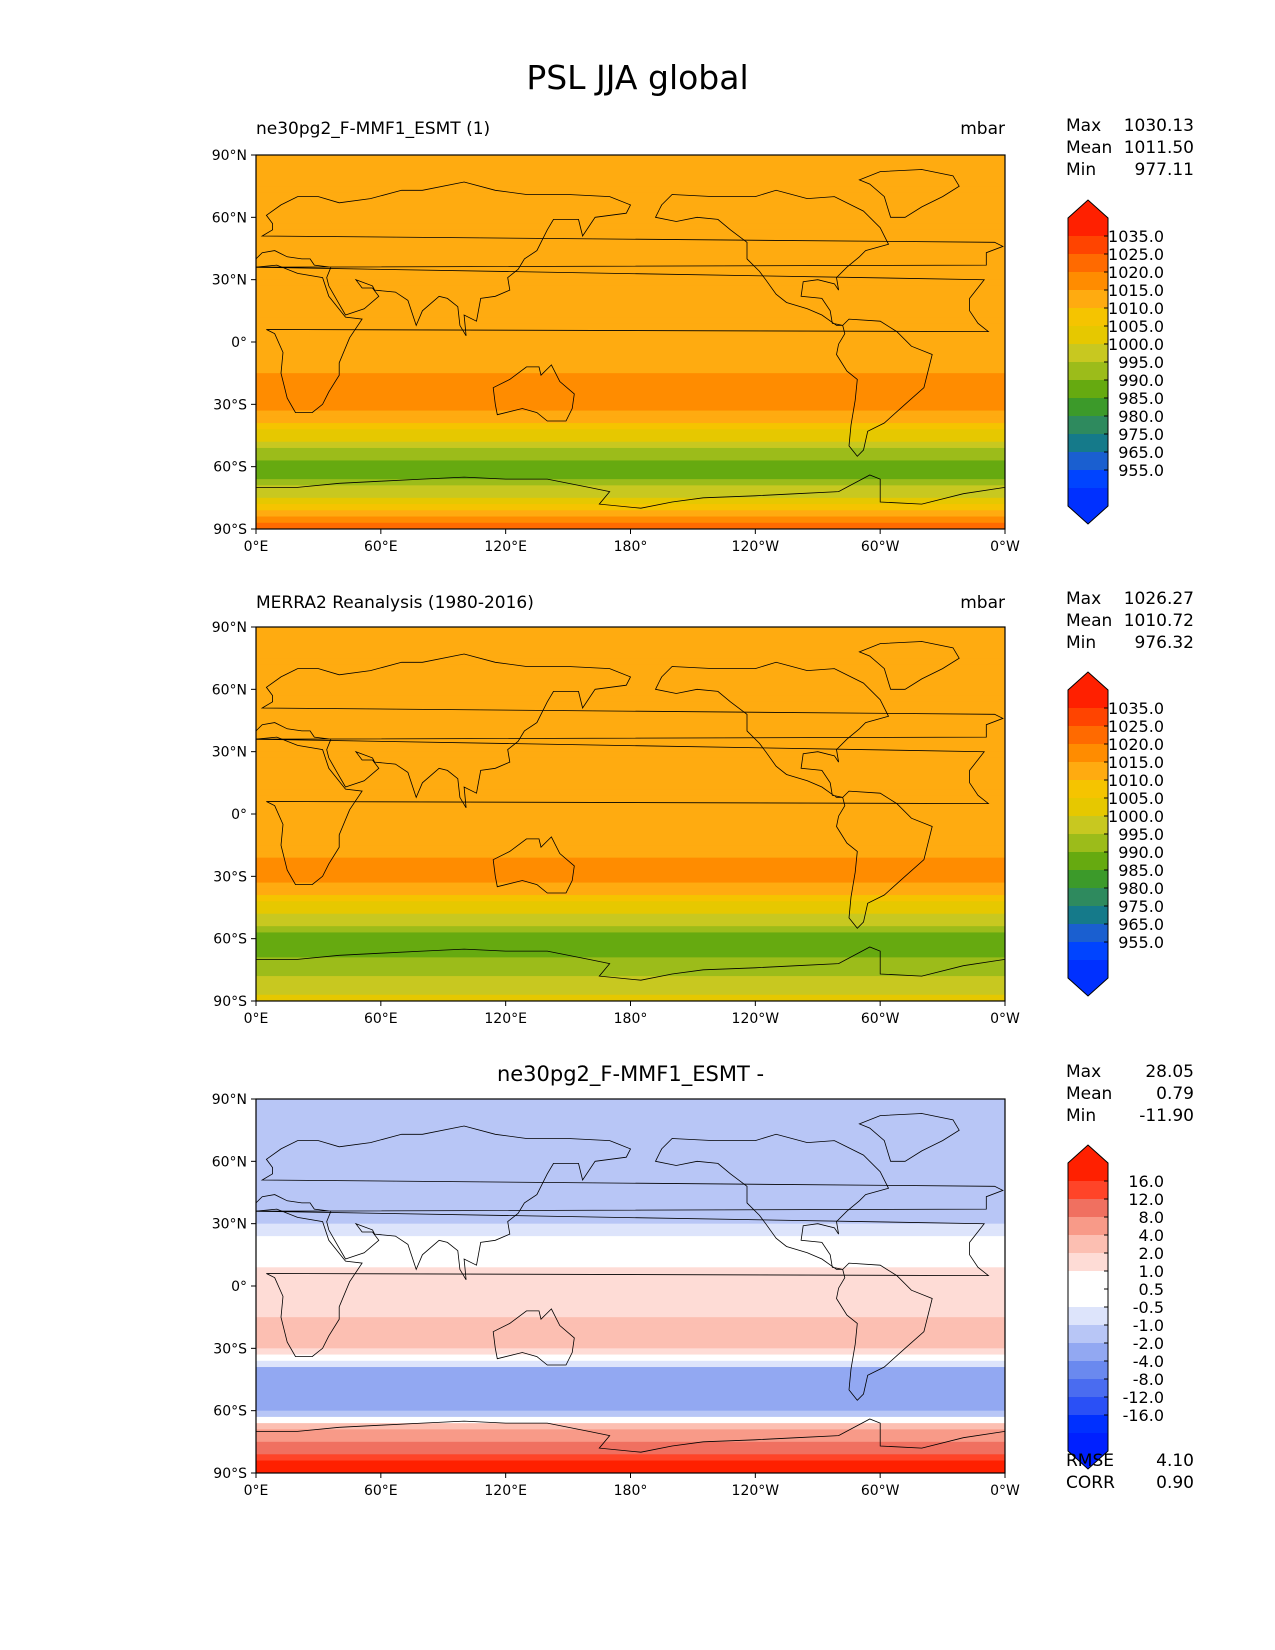 The image size is (1275, 1650). I want to click on stats-block: Max 1026.27 Mean 1010.72 Min 976.32, so click(1130, 621).